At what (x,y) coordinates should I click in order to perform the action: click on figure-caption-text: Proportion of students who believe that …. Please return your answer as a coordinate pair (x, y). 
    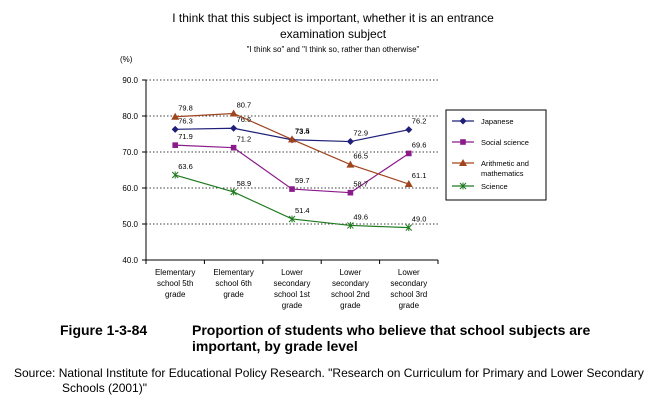
    Looking at the image, I should click on (391, 338).